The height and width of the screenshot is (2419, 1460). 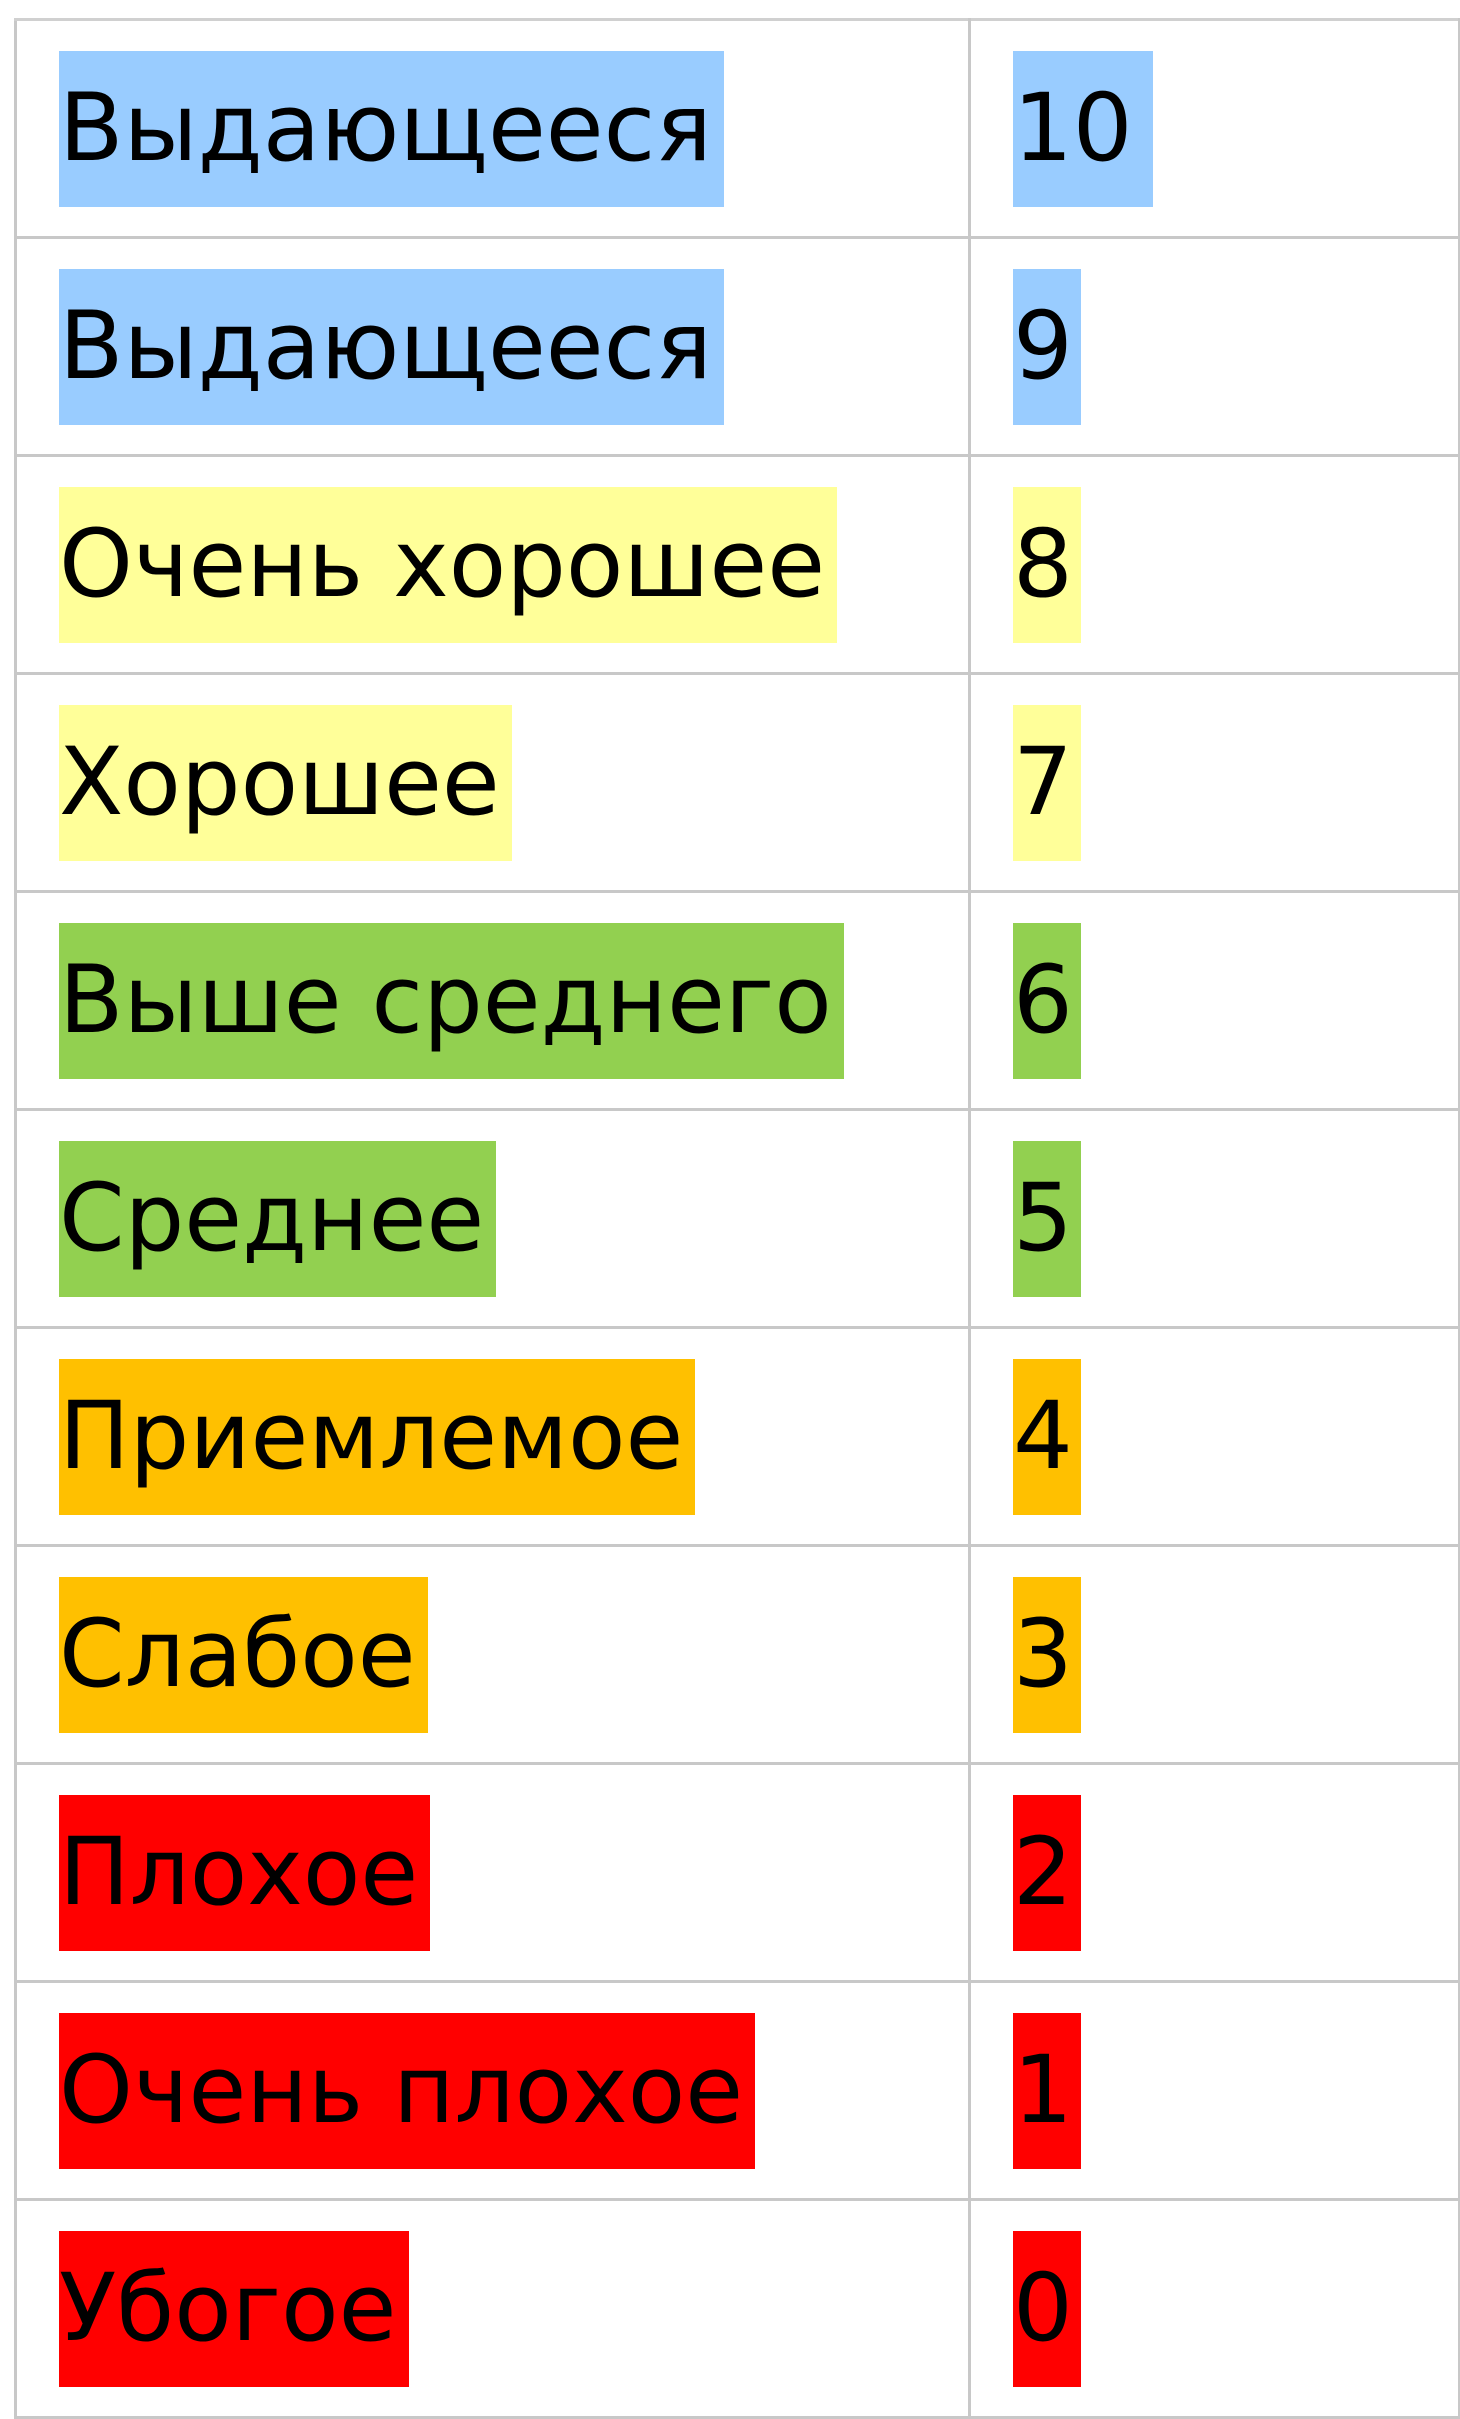 What do you see at coordinates (1047, 2090) in the screenshot?
I see `rating-score: 1` at bounding box center [1047, 2090].